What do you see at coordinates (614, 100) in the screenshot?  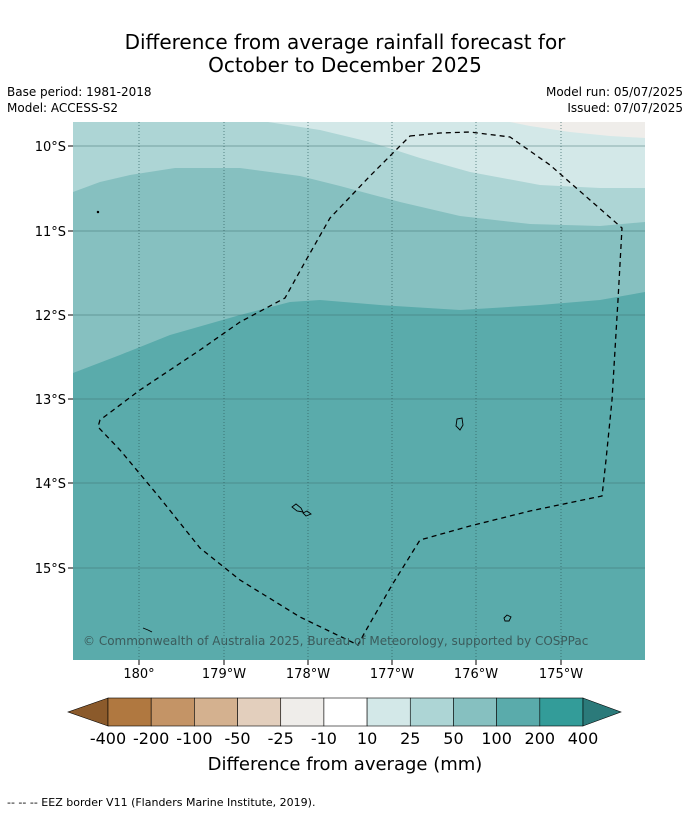 I see `meta-right: Model run: 05/07/2025 Issued: 07/07/2025` at bounding box center [614, 100].